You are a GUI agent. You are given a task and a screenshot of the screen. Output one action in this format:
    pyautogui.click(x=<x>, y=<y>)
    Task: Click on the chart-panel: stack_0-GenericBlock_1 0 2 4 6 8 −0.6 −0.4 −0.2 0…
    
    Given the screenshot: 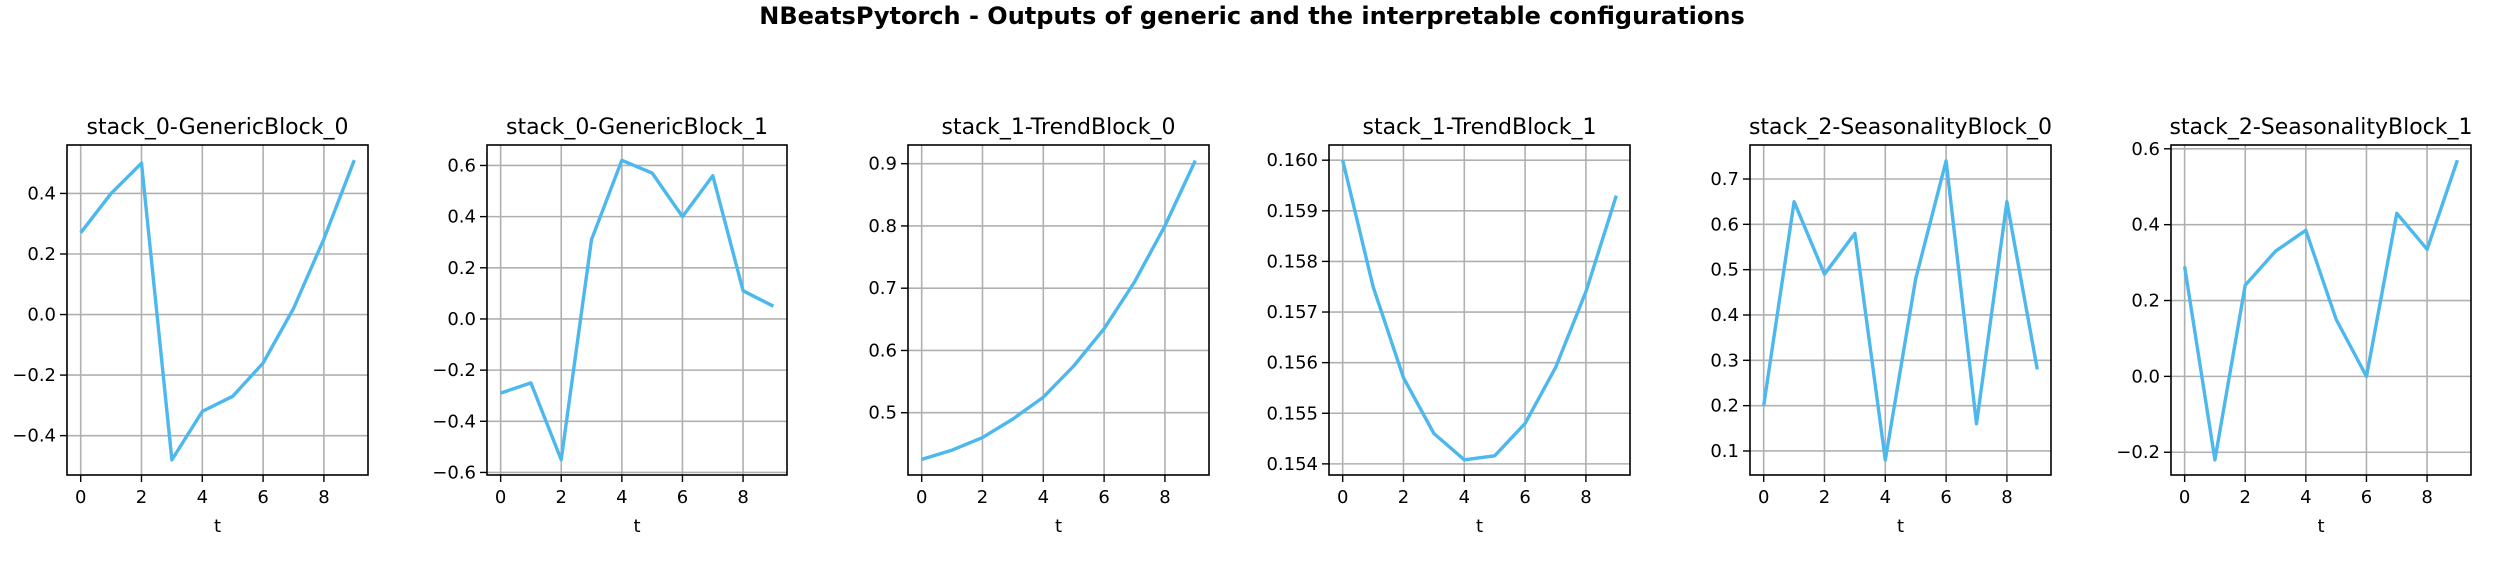 What is the action you would take?
    pyautogui.click(x=610, y=326)
    